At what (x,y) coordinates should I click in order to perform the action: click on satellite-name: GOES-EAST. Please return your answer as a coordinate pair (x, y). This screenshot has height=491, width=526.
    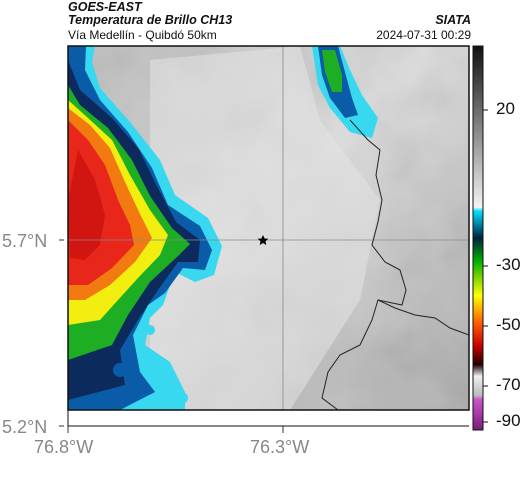
    Looking at the image, I should click on (105, 7).